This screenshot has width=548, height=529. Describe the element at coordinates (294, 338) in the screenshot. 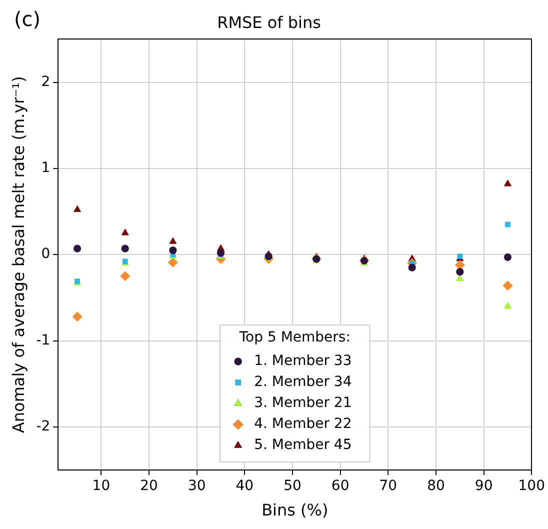

I see `legend-title: Top 5 Members:` at that location.